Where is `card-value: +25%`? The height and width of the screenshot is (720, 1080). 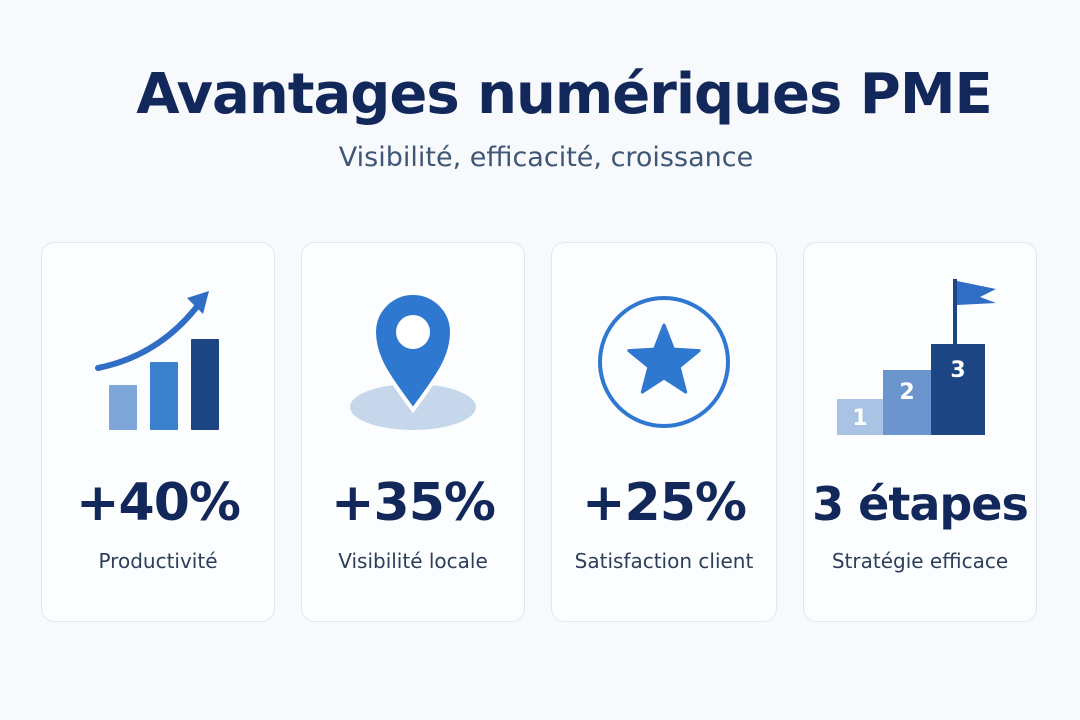 card-value: +25% is located at coordinates (664, 503).